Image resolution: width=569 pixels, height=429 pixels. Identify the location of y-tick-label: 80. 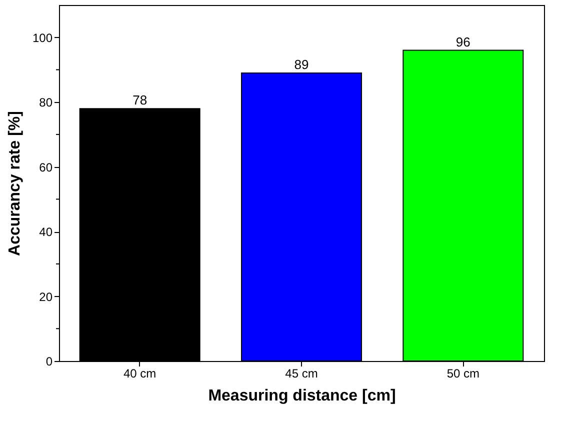
(46, 103).